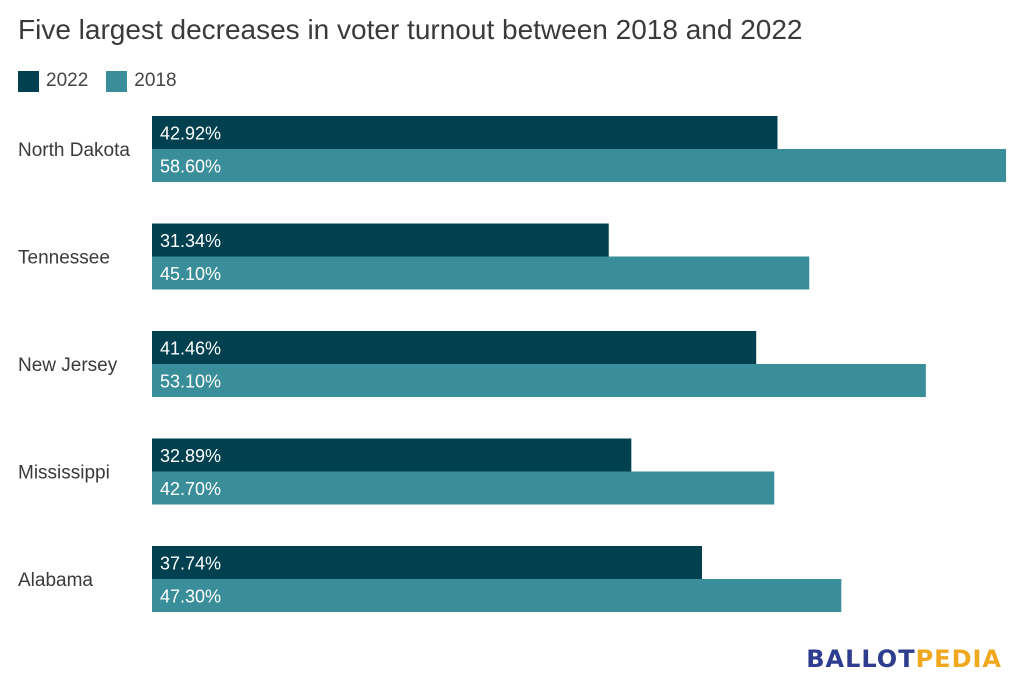 The width and height of the screenshot is (1024, 697). Describe the element at coordinates (392, 455) in the screenshot. I see `bar-mississippi-2022` at that location.